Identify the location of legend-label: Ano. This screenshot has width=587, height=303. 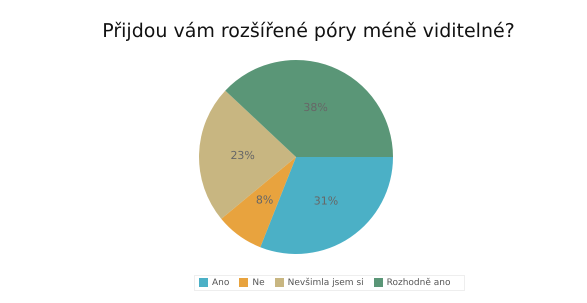
(221, 283).